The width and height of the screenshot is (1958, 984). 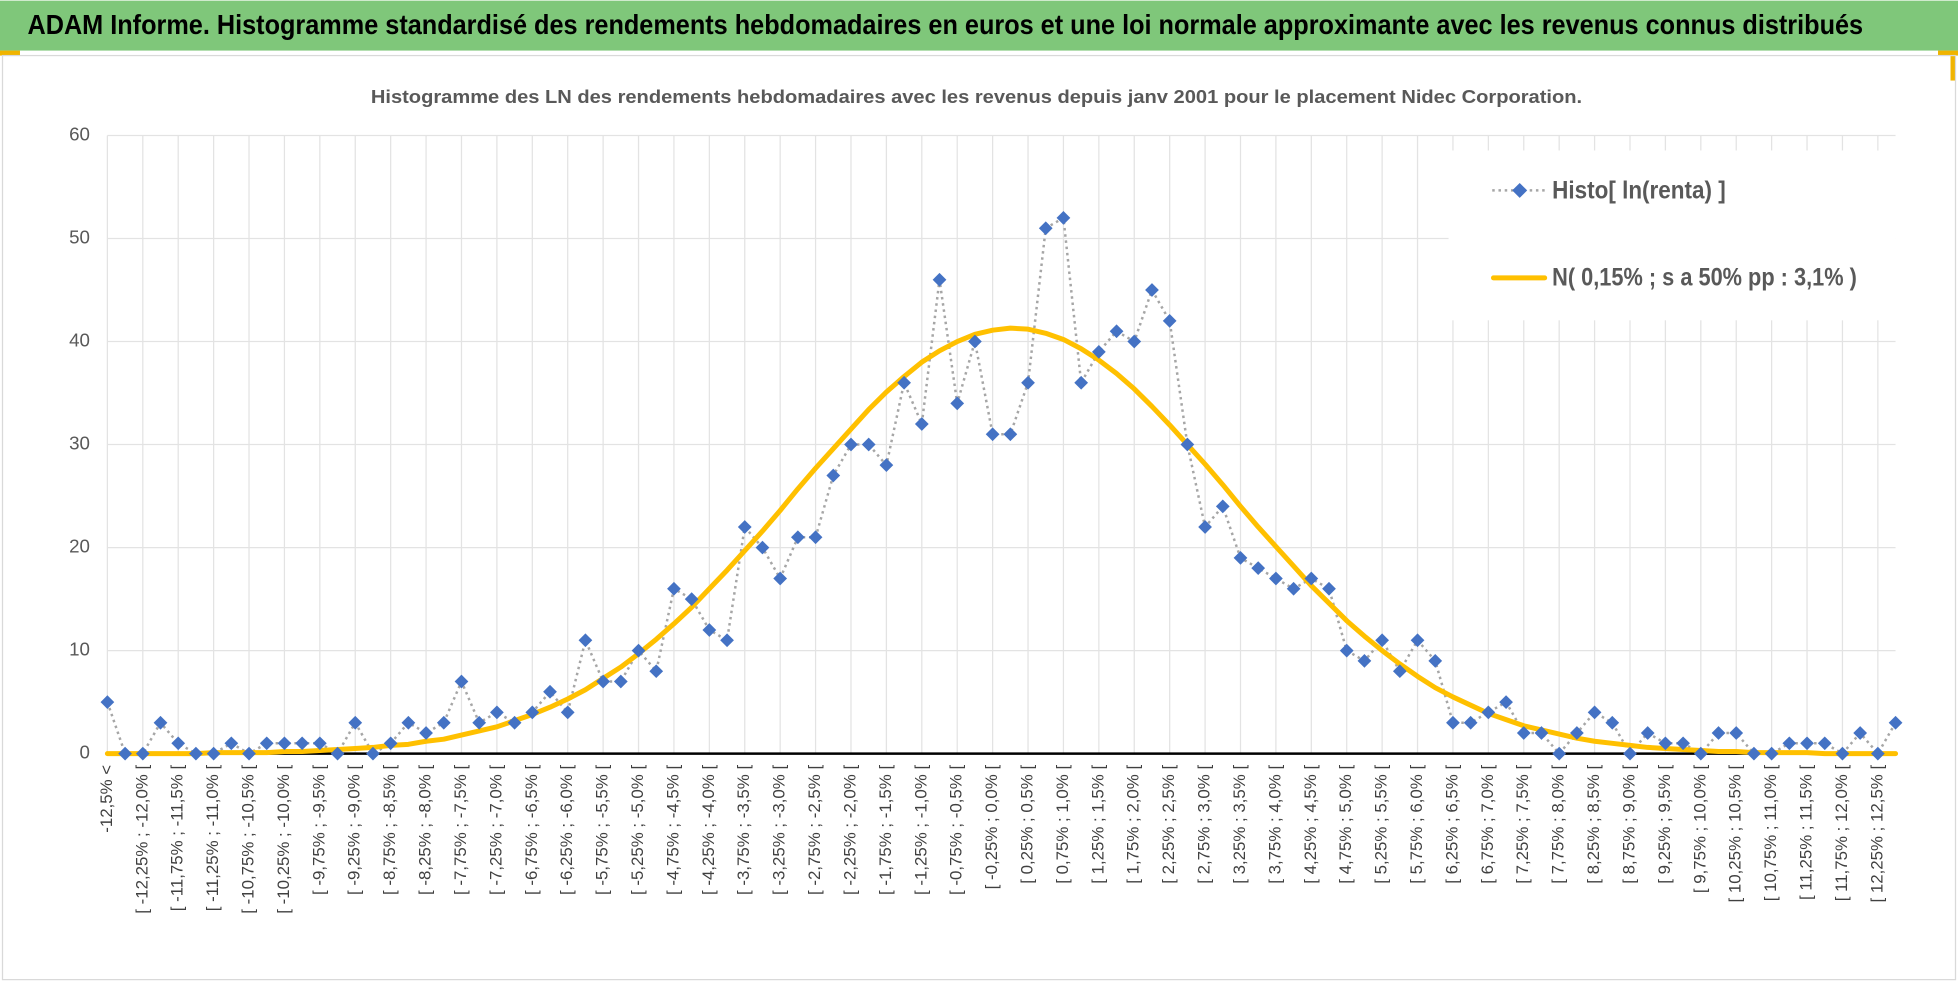 I want to click on x-tick-label: [ -10,75% ; -10,5% [, so click(x=247, y=839).